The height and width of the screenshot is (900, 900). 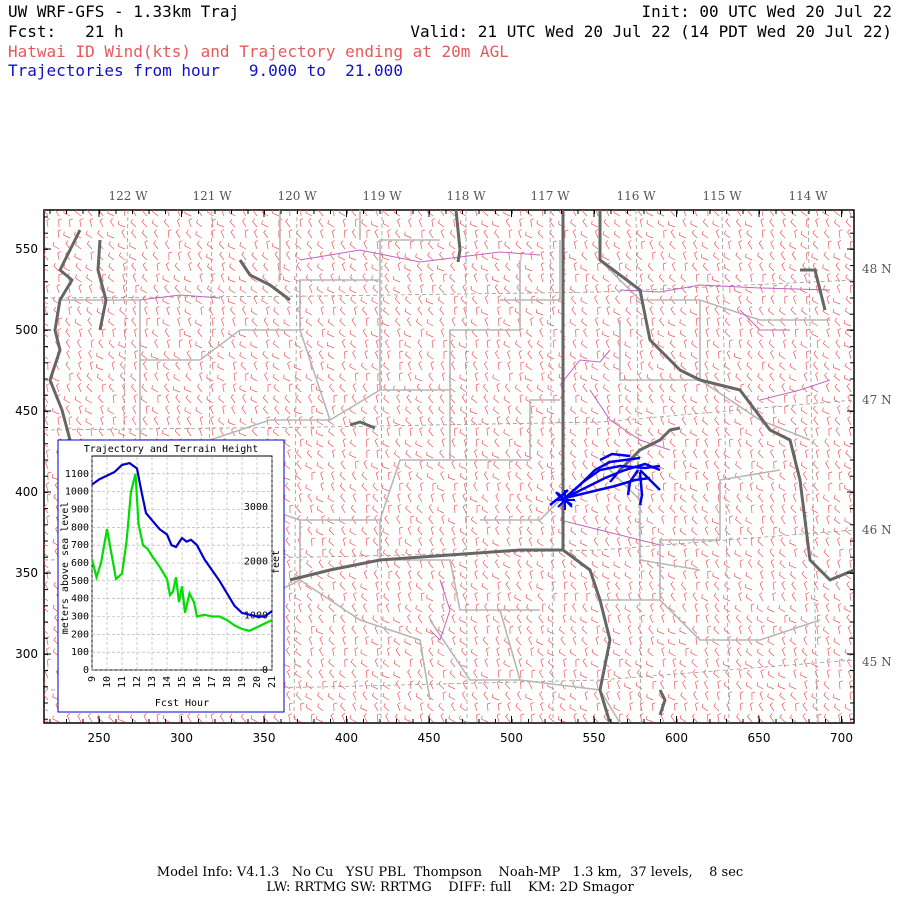 I want to click on inset-x-tick: 18, so click(x=227, y=682).